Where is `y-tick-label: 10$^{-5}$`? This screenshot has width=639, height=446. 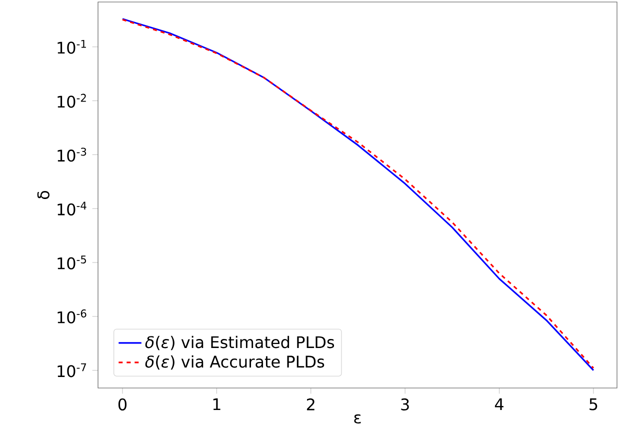 y-tick-label: 10$^{-5}$ is located at coordinates (72, 263).